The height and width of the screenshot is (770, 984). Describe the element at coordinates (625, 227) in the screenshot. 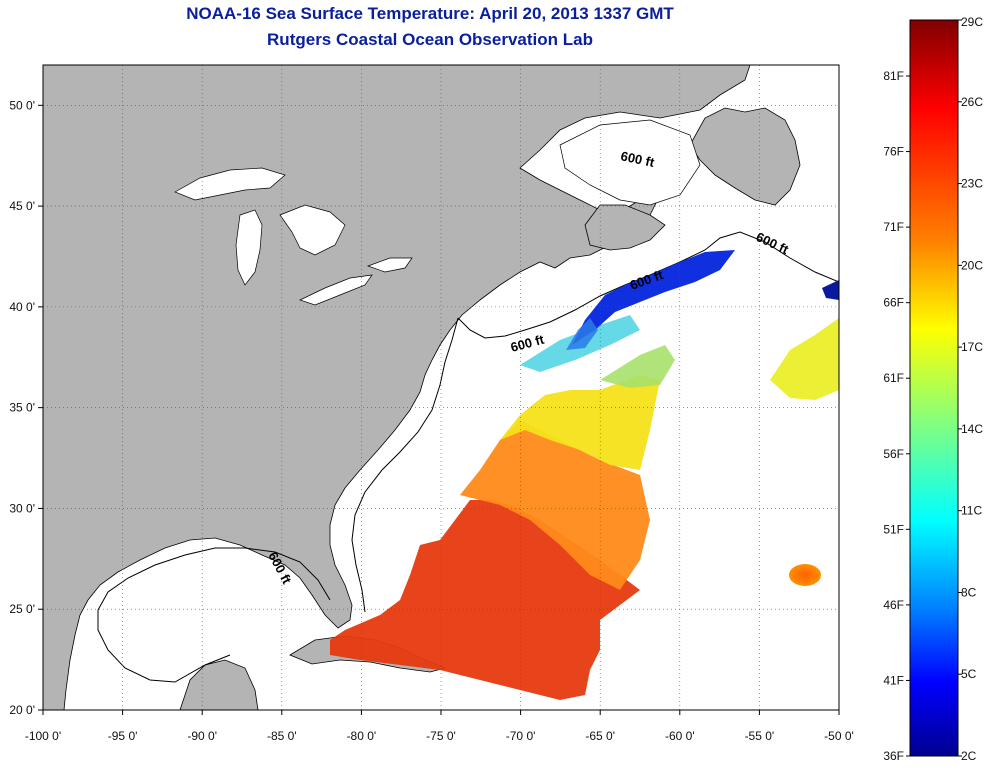

I see `land-nova-scotia` at that location.